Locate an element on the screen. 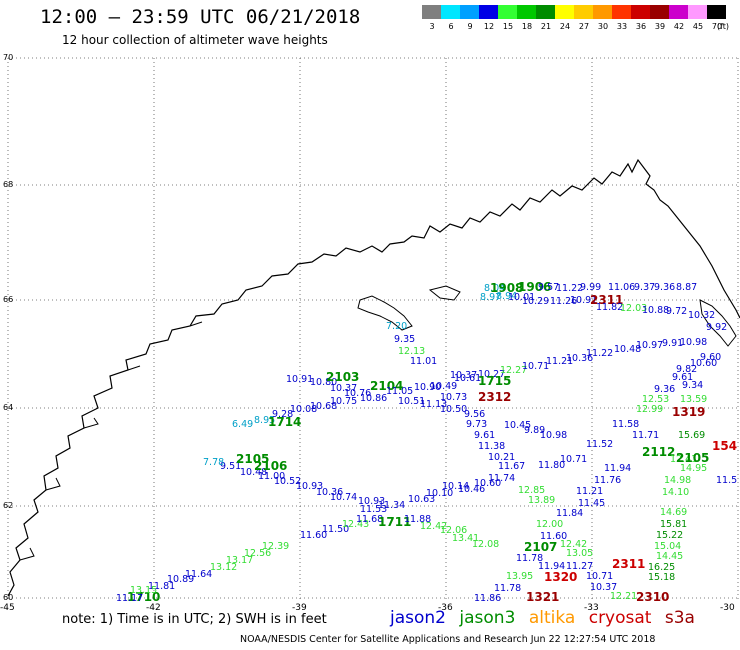  scale-label: 9 is located at coordinates (470, 26).